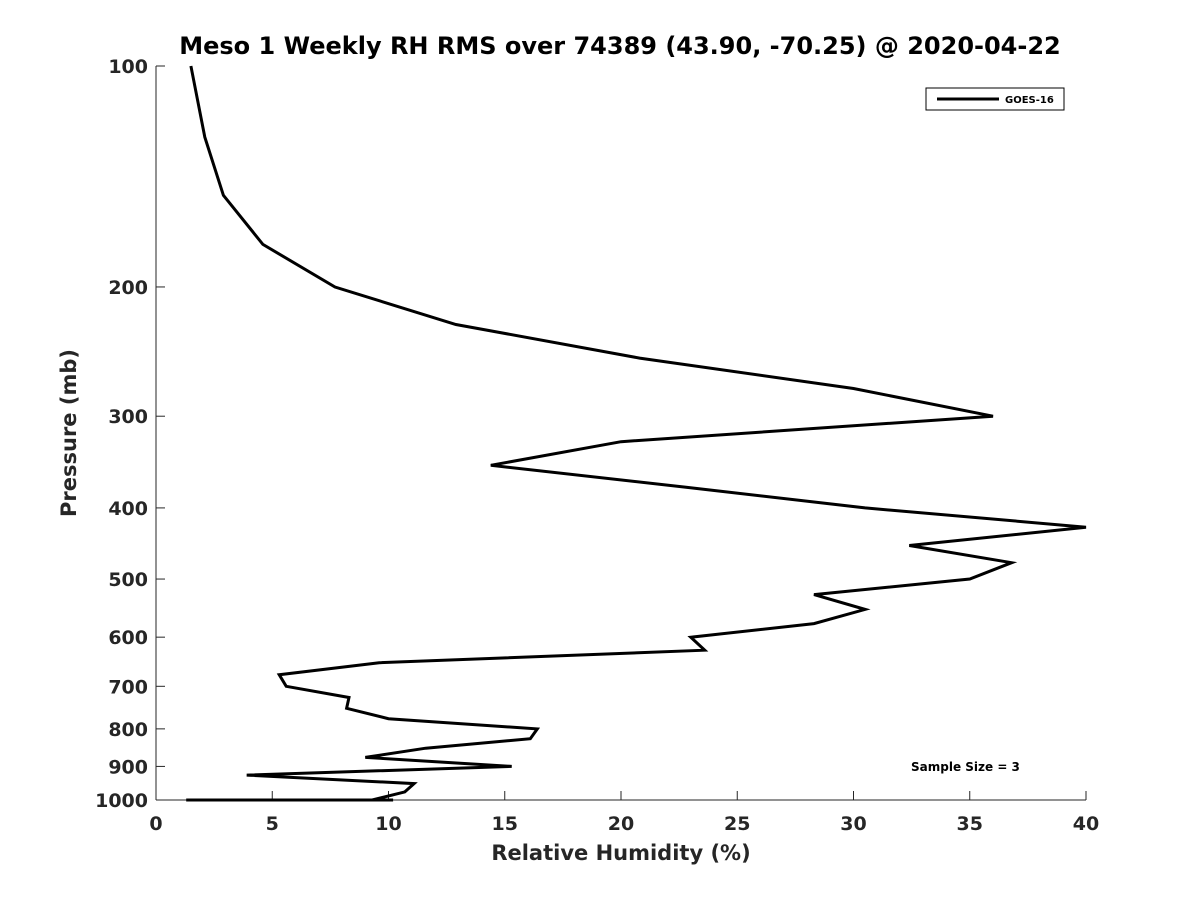 Image resolution: width=1200 pixels, height=900 pixels. I want to click on x-tick-label: 20, so click(621, 824).